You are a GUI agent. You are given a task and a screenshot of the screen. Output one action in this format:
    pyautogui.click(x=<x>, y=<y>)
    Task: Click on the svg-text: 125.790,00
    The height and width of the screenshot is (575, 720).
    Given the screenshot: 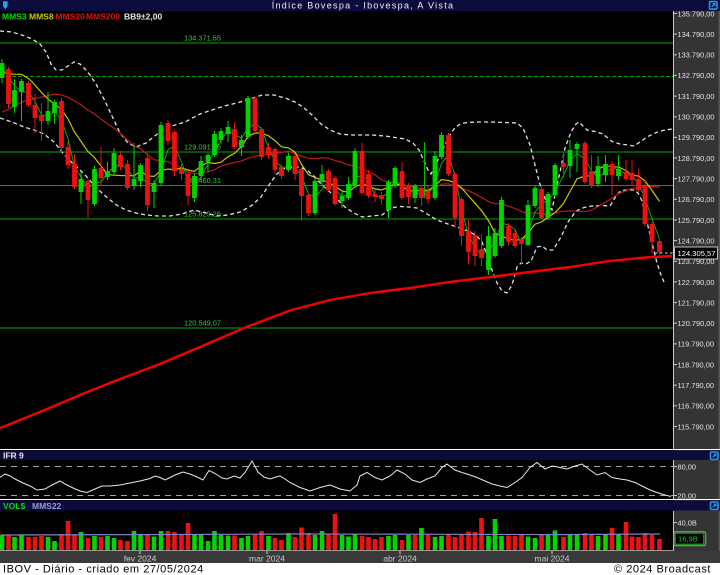 What is the action you would take?
    pyautogui.click(x=696, y=220)
    